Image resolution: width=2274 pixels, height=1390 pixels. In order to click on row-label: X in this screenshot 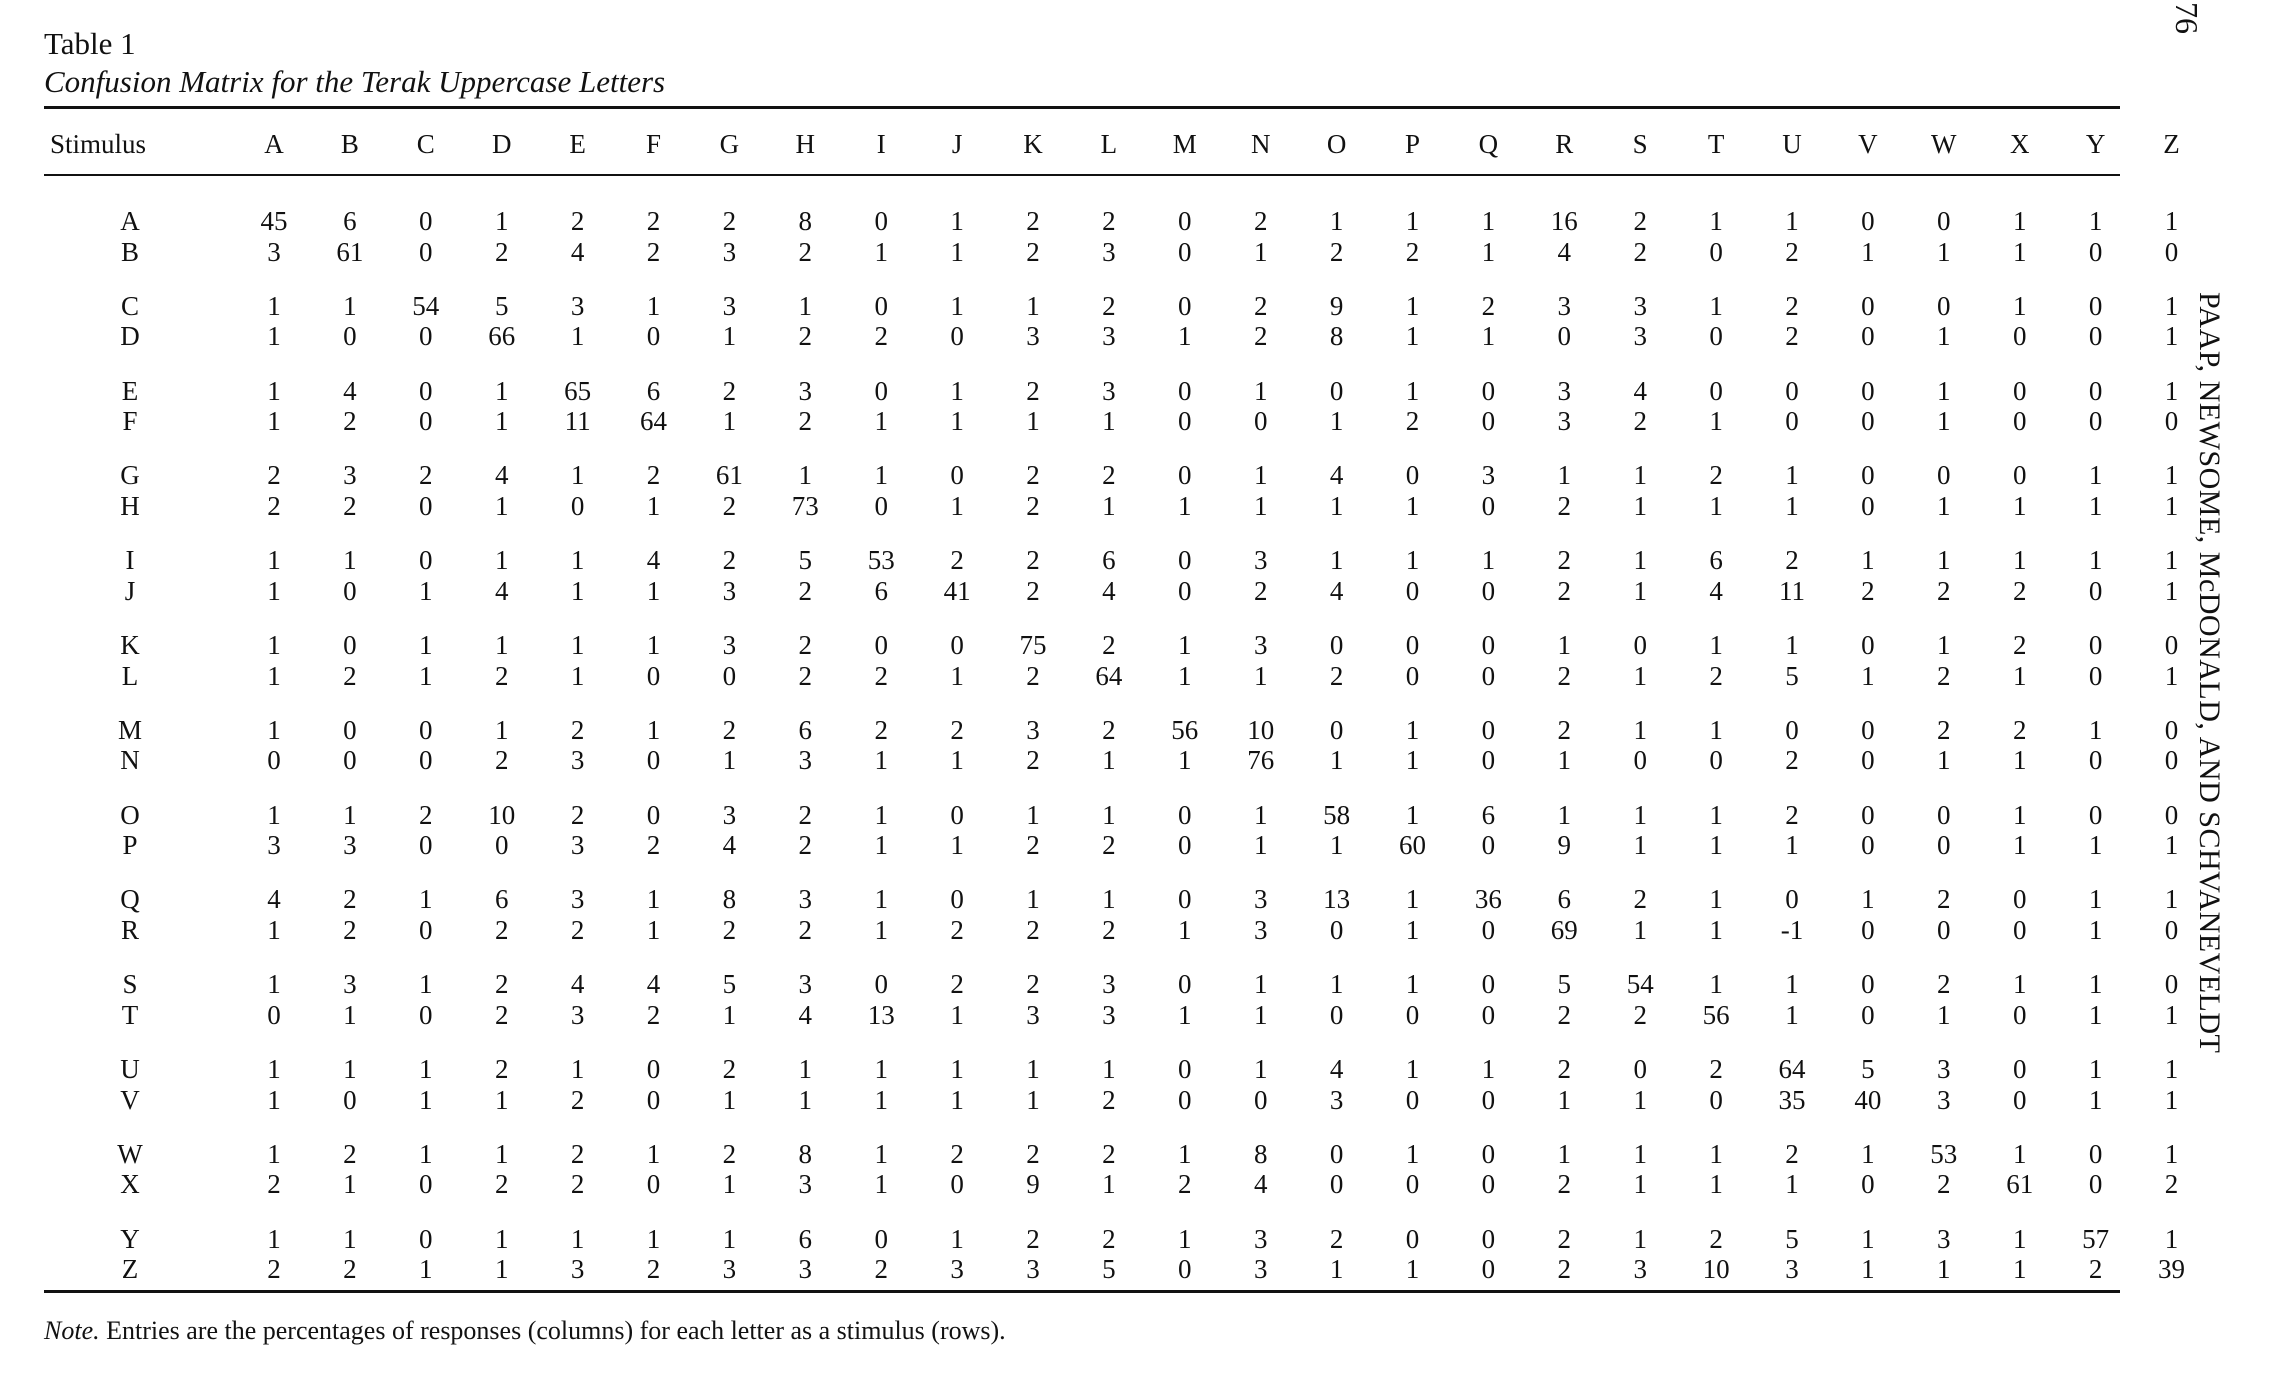, I will do `click(130, 1184)`.